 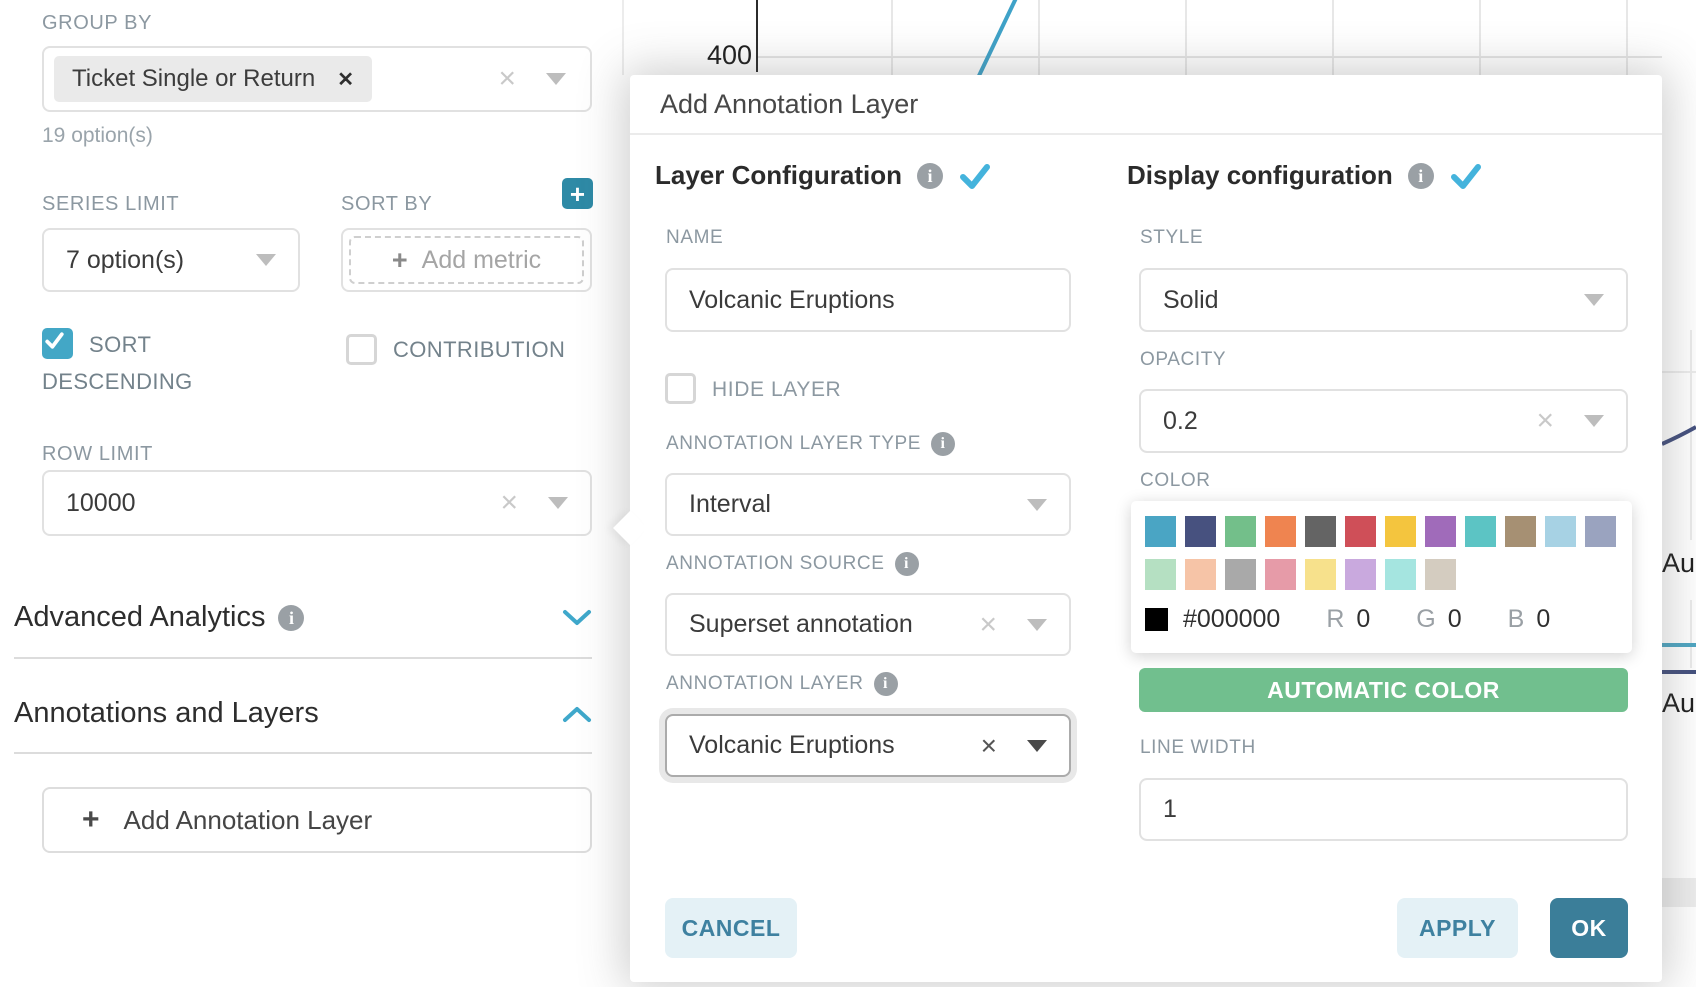 What do you see at coordinates (695, 237) in the screenshot?
I see `name-label: NAME` at bounding box center [695, 237].